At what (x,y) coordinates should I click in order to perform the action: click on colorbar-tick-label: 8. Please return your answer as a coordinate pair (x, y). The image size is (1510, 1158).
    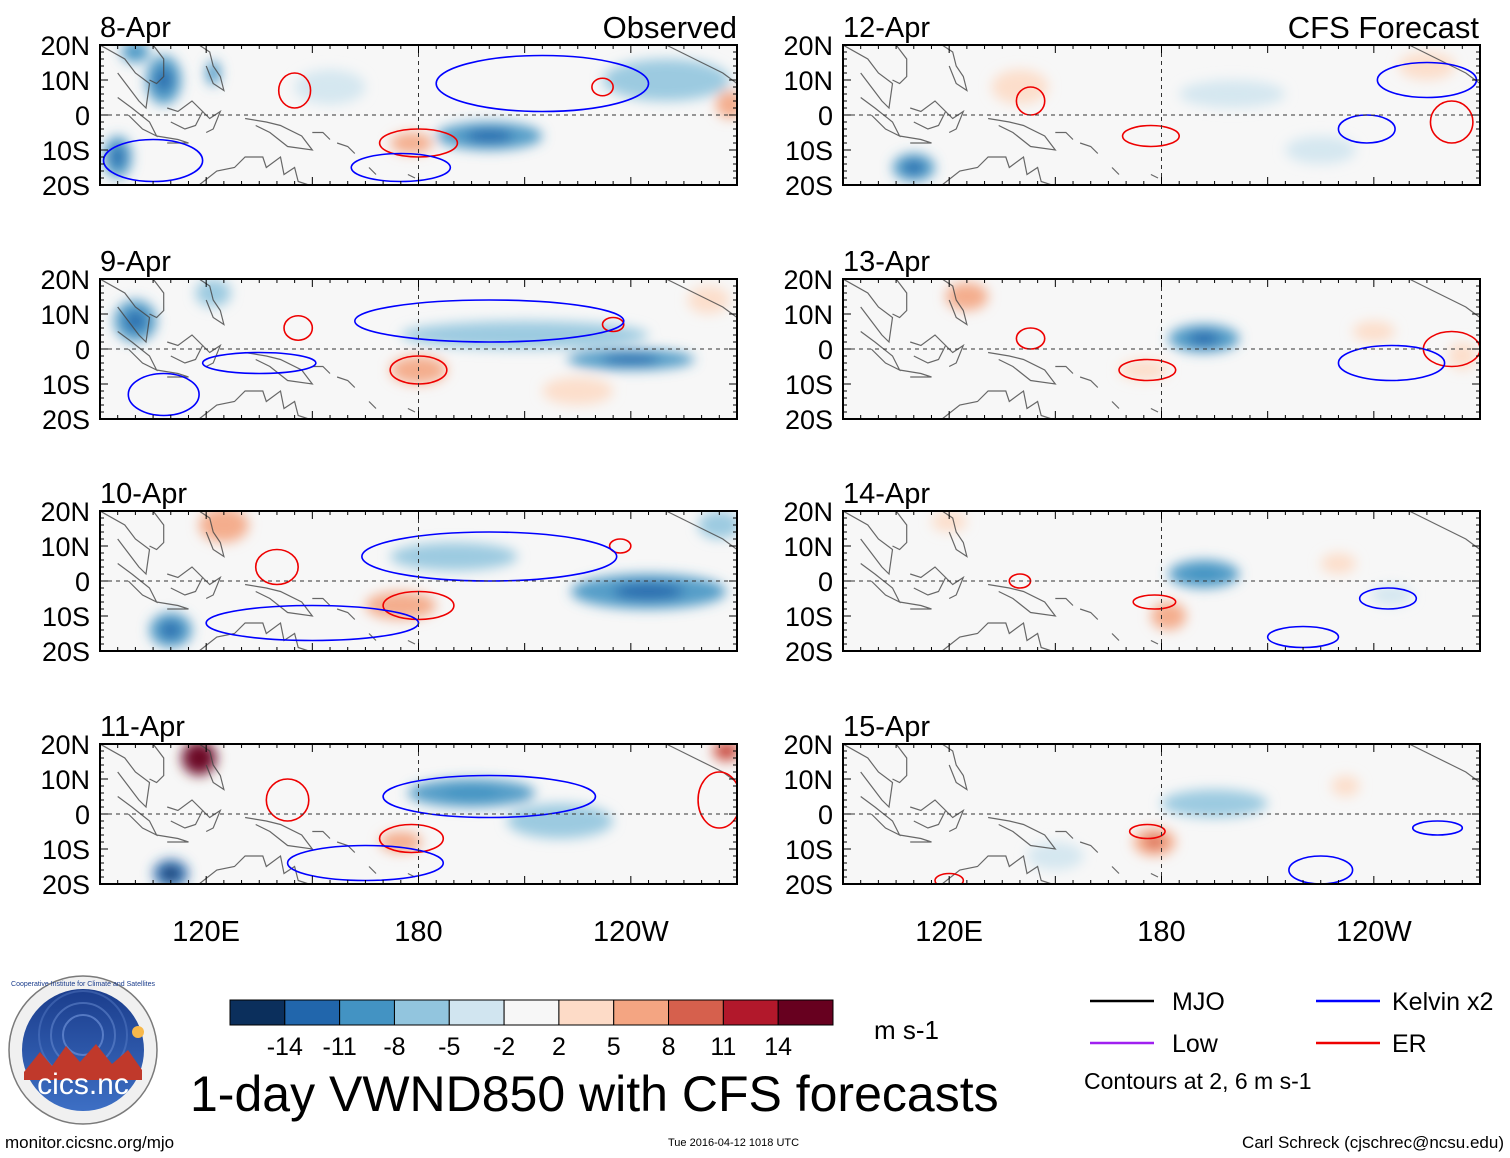
    Looking at the image, I should click on (669, 1047).